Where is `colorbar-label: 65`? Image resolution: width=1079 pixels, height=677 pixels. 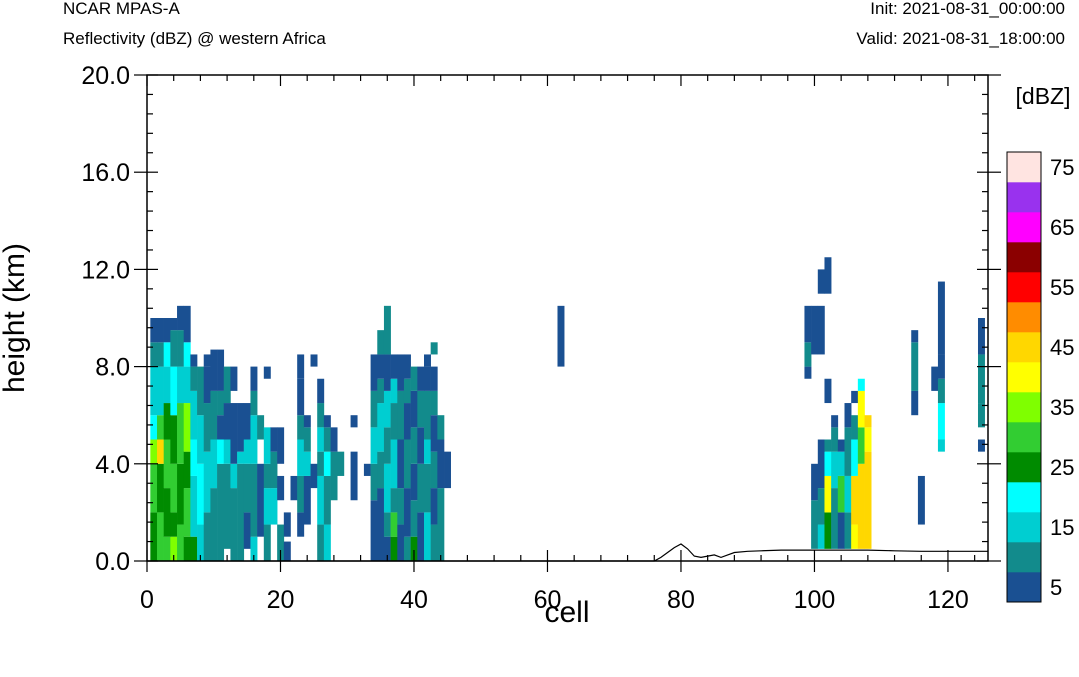 colorbar-label: 65 is located at coordinates (1062, 227).